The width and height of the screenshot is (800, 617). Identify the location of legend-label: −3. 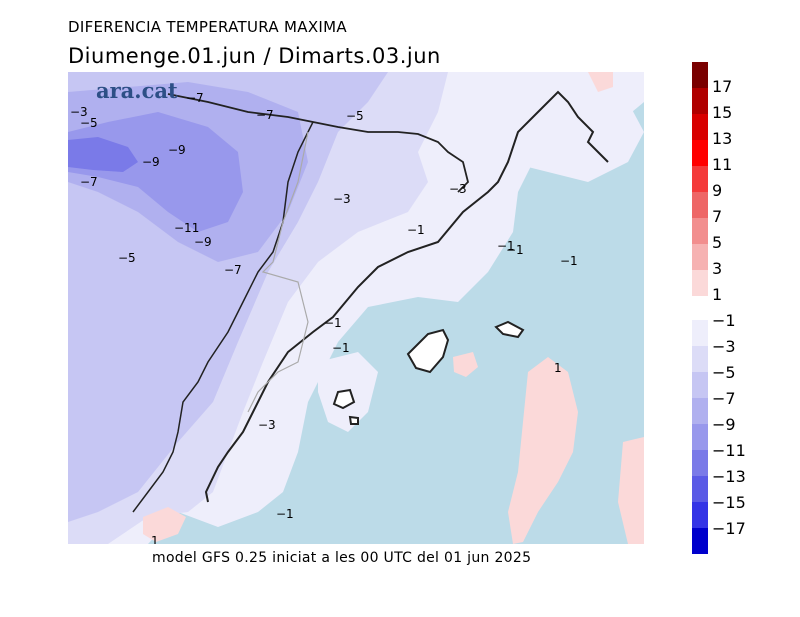
(724, 346).